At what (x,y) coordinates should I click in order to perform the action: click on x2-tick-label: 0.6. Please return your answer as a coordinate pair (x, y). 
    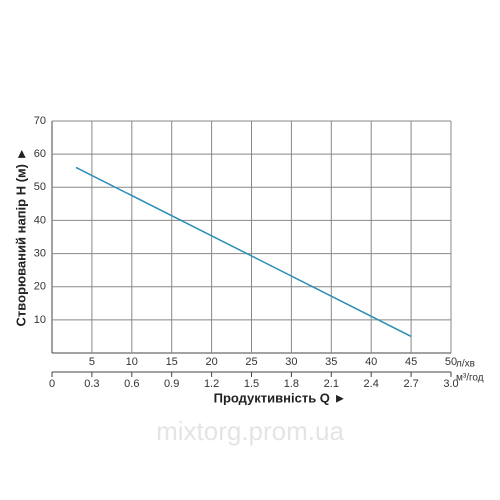
    Looking at the image, I should click on (131, 384).